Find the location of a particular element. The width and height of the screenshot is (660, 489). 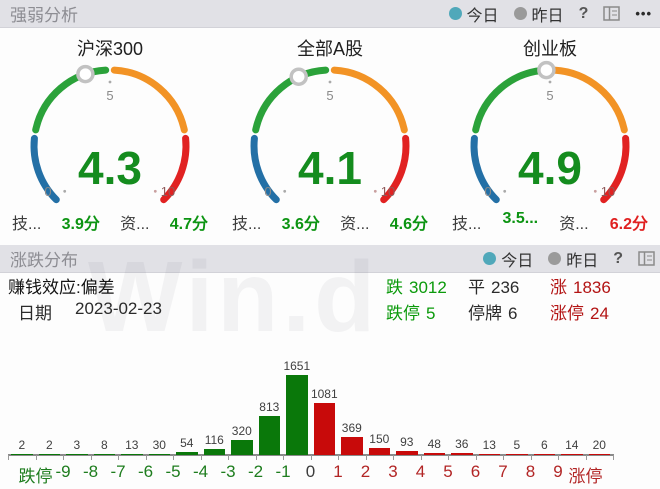

date-value: 2023-02-23 is located at coordinates (118, 308).